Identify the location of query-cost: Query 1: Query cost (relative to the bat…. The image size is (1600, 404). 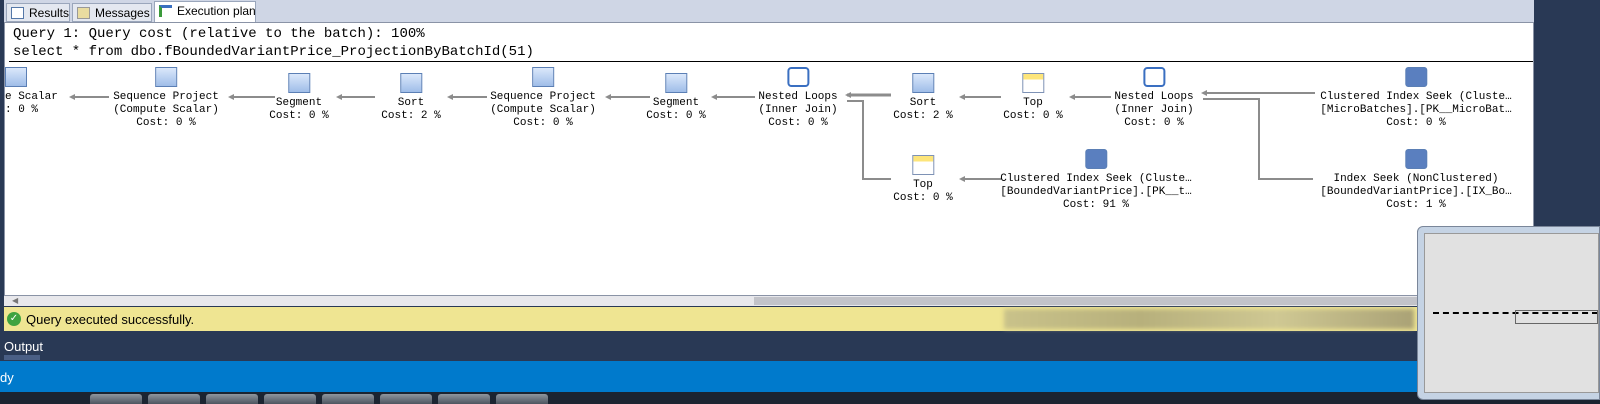
(219, 34).